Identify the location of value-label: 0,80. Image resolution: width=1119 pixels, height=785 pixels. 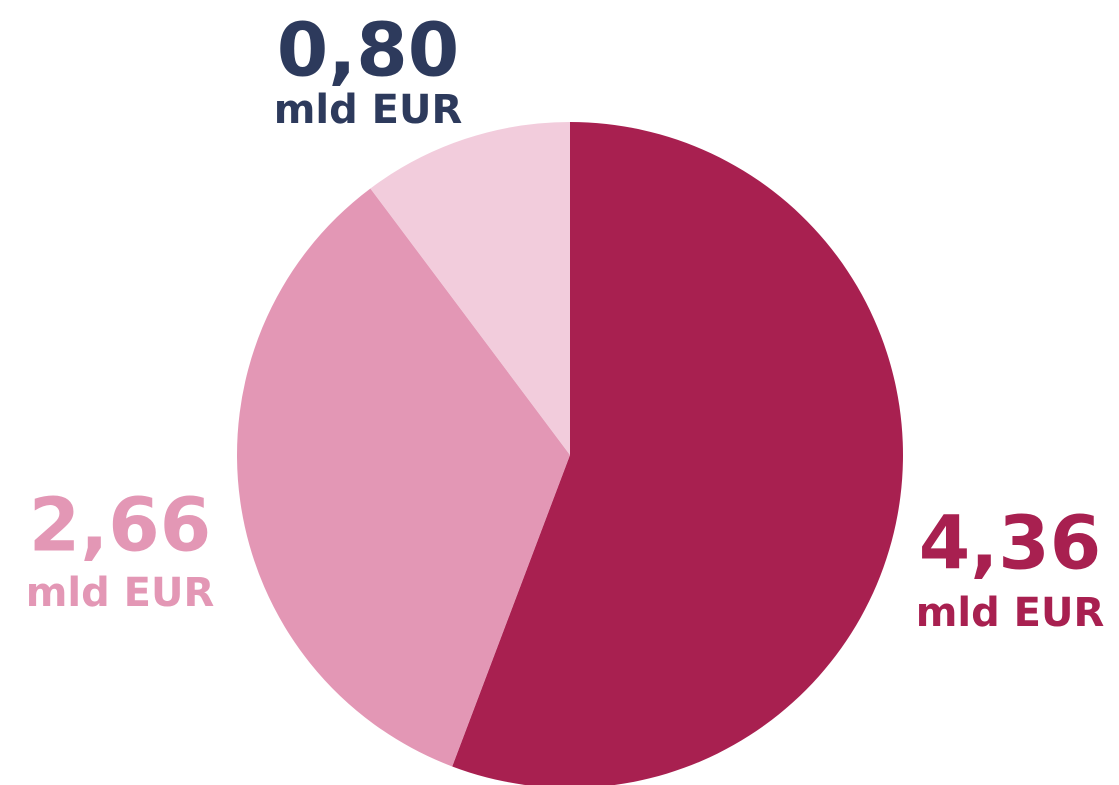
(368, 51).